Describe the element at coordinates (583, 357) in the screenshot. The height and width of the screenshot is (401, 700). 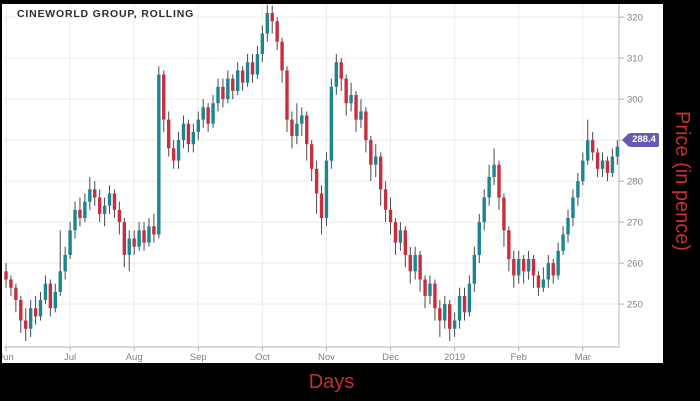
I see `svg-text: Mar` at that location.